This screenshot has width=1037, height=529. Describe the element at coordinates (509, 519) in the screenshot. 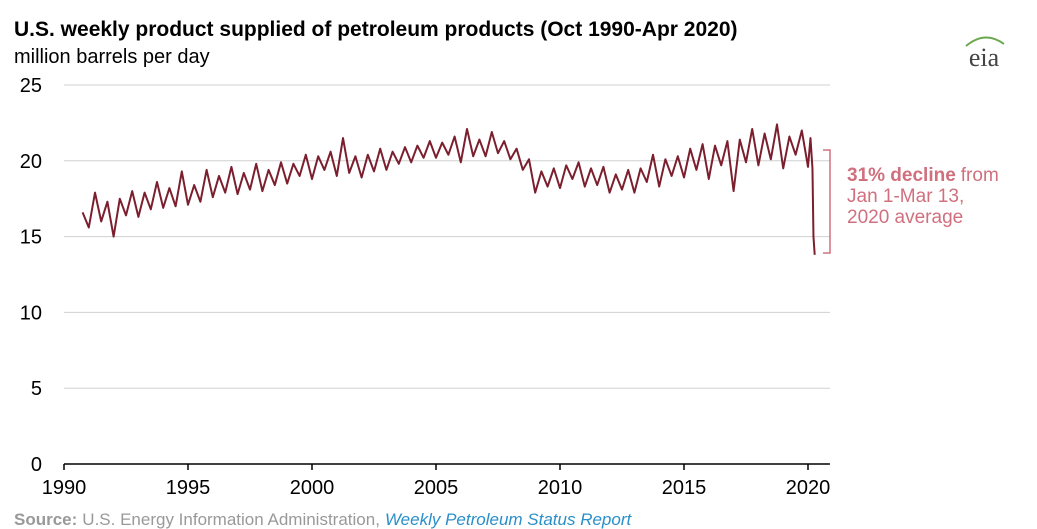

I see `source-link: Weekly Petroleum Status Report` at that location.